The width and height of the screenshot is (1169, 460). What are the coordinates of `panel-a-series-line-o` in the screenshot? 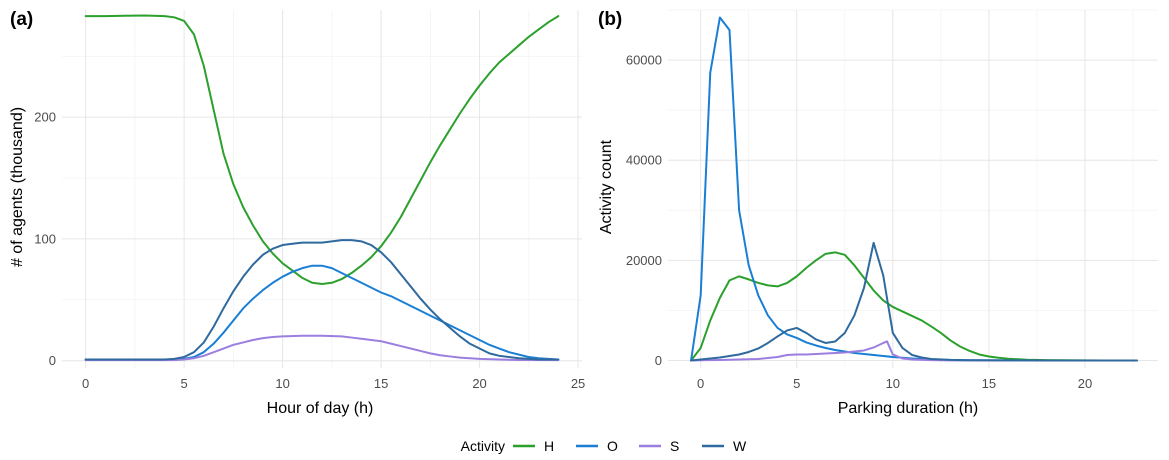 It's located at (322, 313).